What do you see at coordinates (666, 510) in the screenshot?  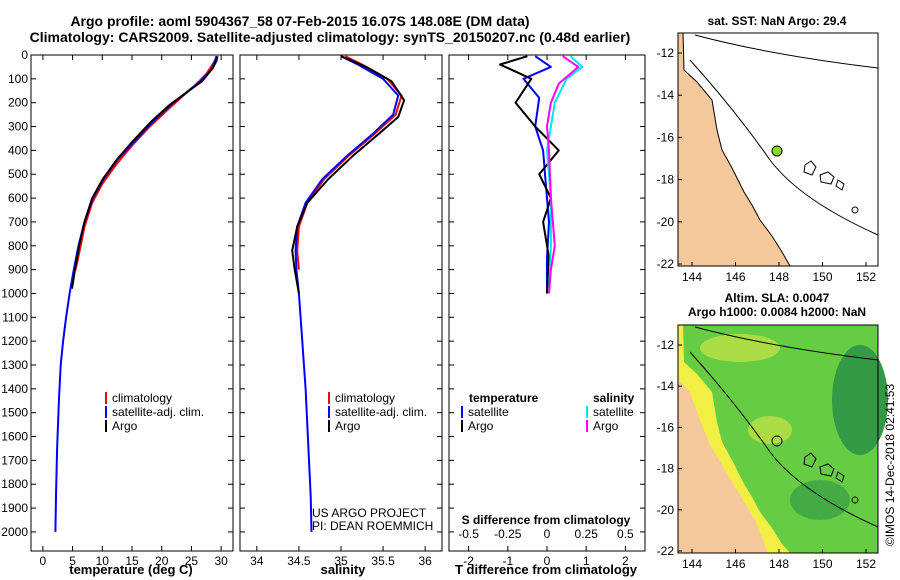 I see `lat-tick-label: -20` at bounding box center [666, 510].